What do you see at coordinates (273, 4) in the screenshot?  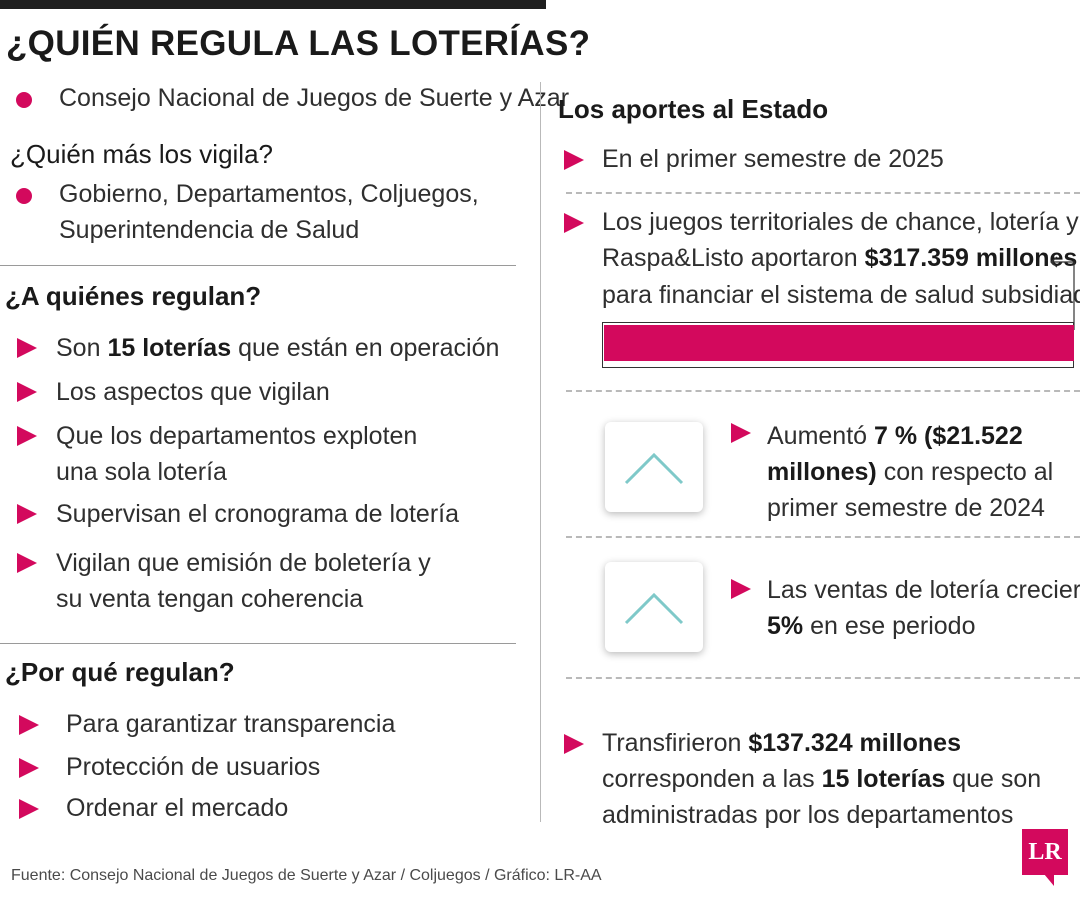 I see `top-rule` at bounding box center [273, 4].